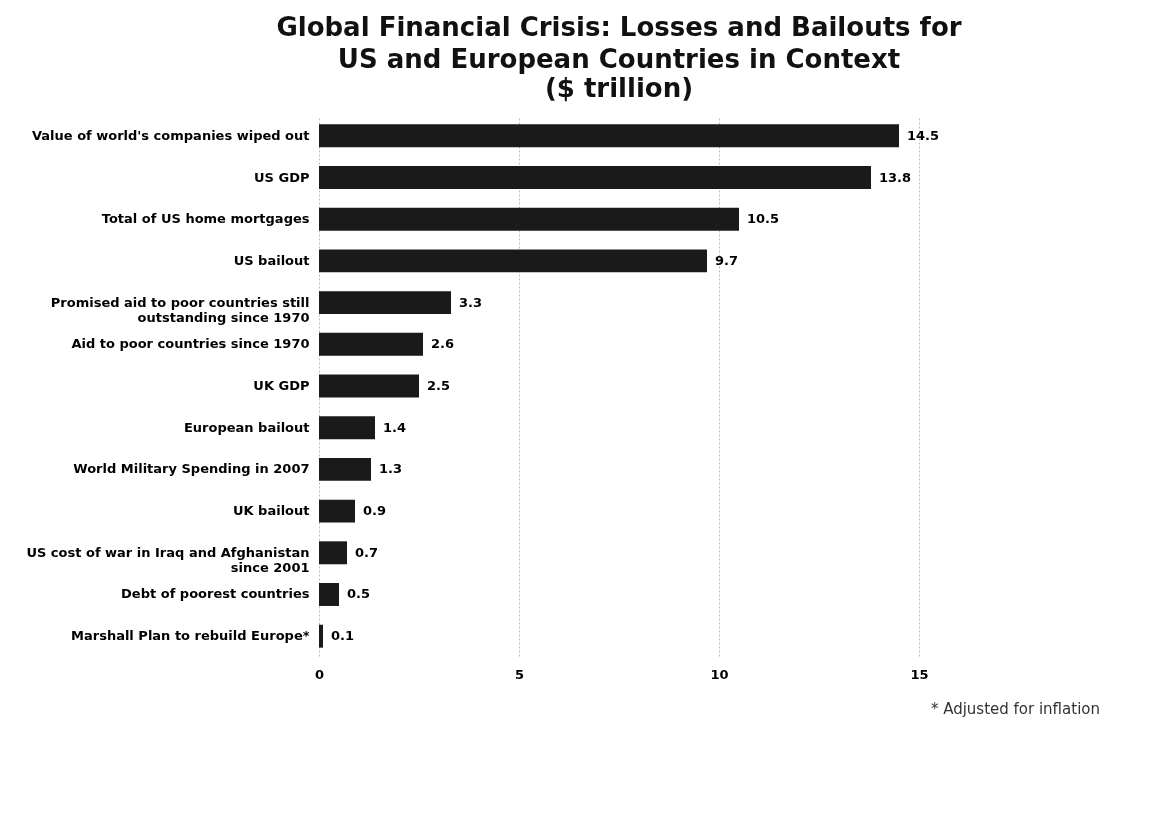 This screenshot has height=823, width=1158. I want to click on data-label: 1.4, so click(395, 427).